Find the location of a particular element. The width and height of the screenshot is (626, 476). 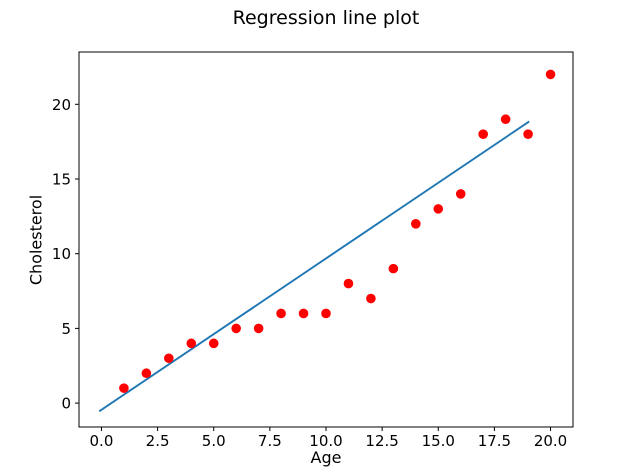

x-axis-label: Age is located at coordinates (326, 457).